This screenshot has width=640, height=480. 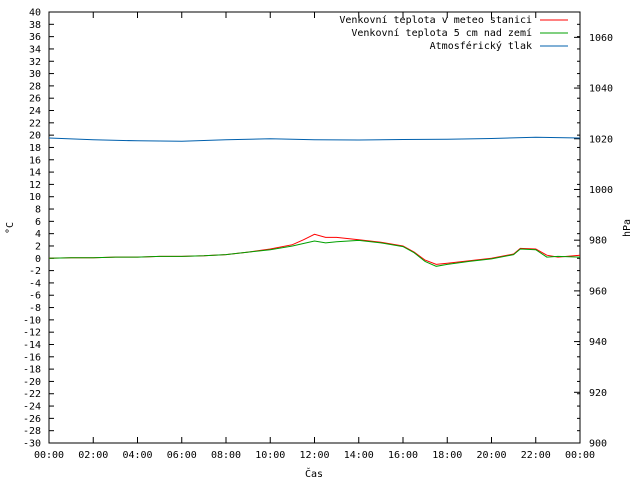 What do you see at coordinates (35, 86) in the screenshot?
I see `y-left-tick-label: 28` at bounding box center [35, 86].